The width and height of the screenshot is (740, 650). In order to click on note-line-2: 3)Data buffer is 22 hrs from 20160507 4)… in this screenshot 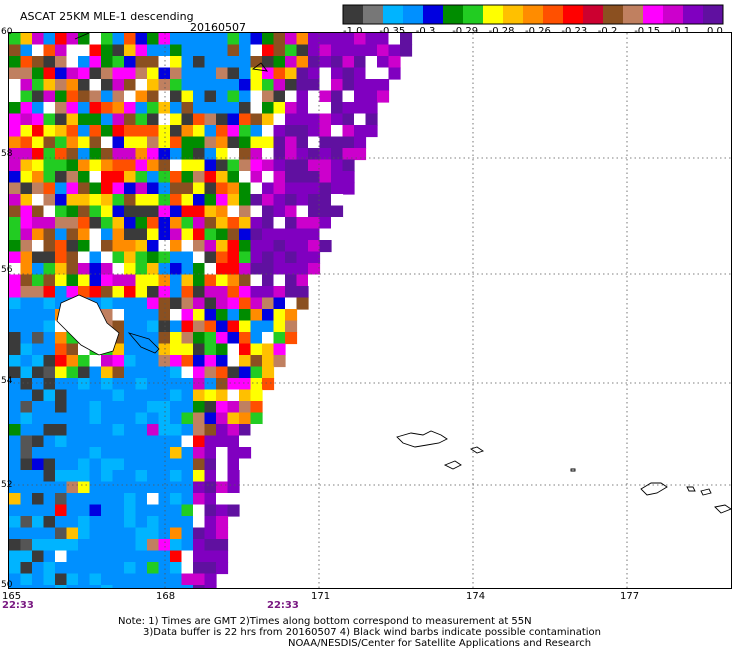, I will do `click(372, 632)`.